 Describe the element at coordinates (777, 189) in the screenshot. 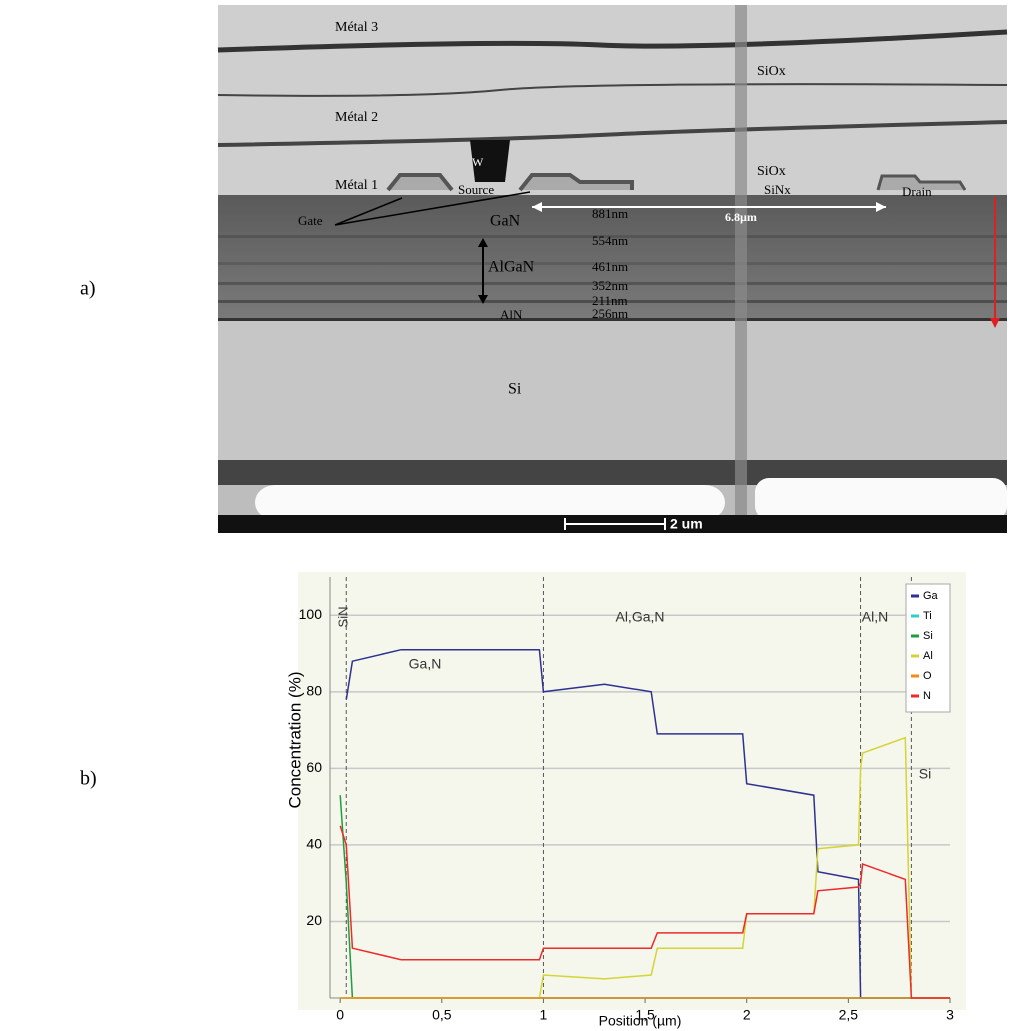

I see `layer-label: SiNx` at that location.